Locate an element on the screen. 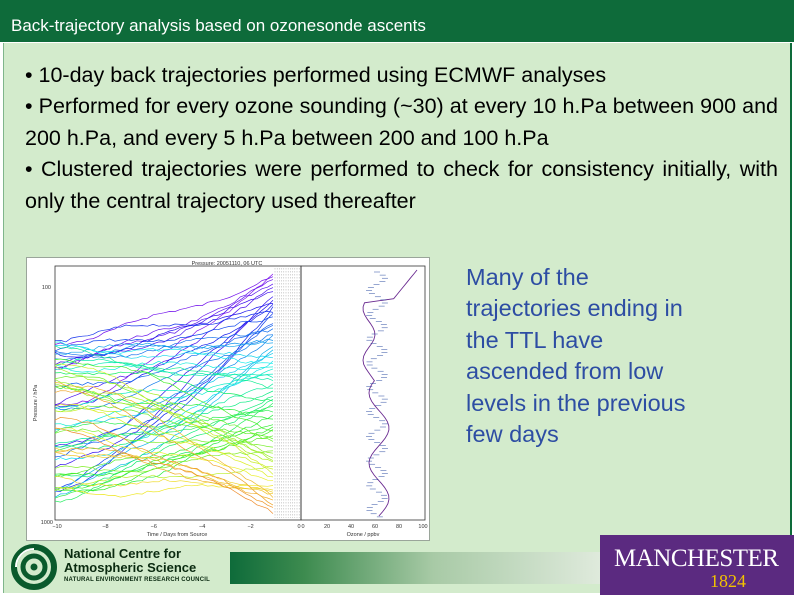  side-note-line: the TTL have is located at coordinates (535, 339).